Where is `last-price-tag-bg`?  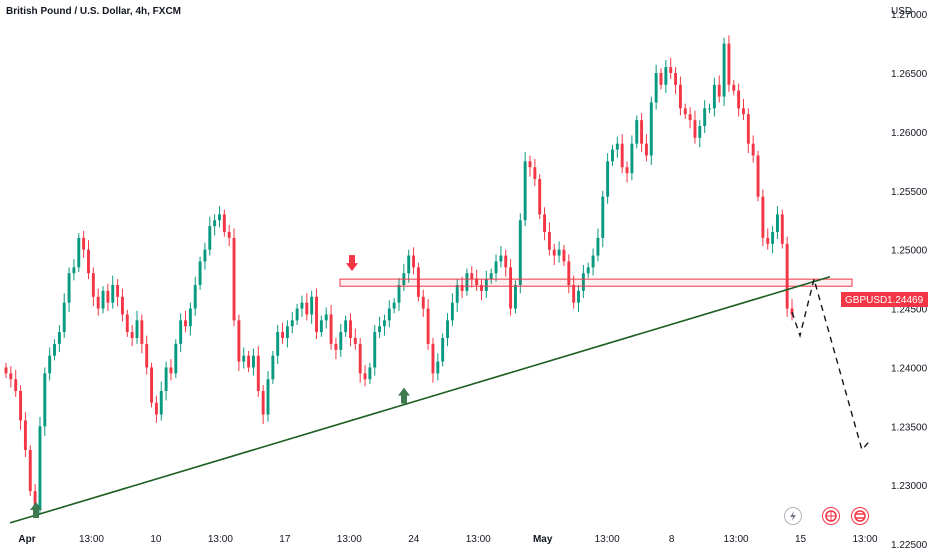 last-price-tag-bg is located at coordinates (884, 299).